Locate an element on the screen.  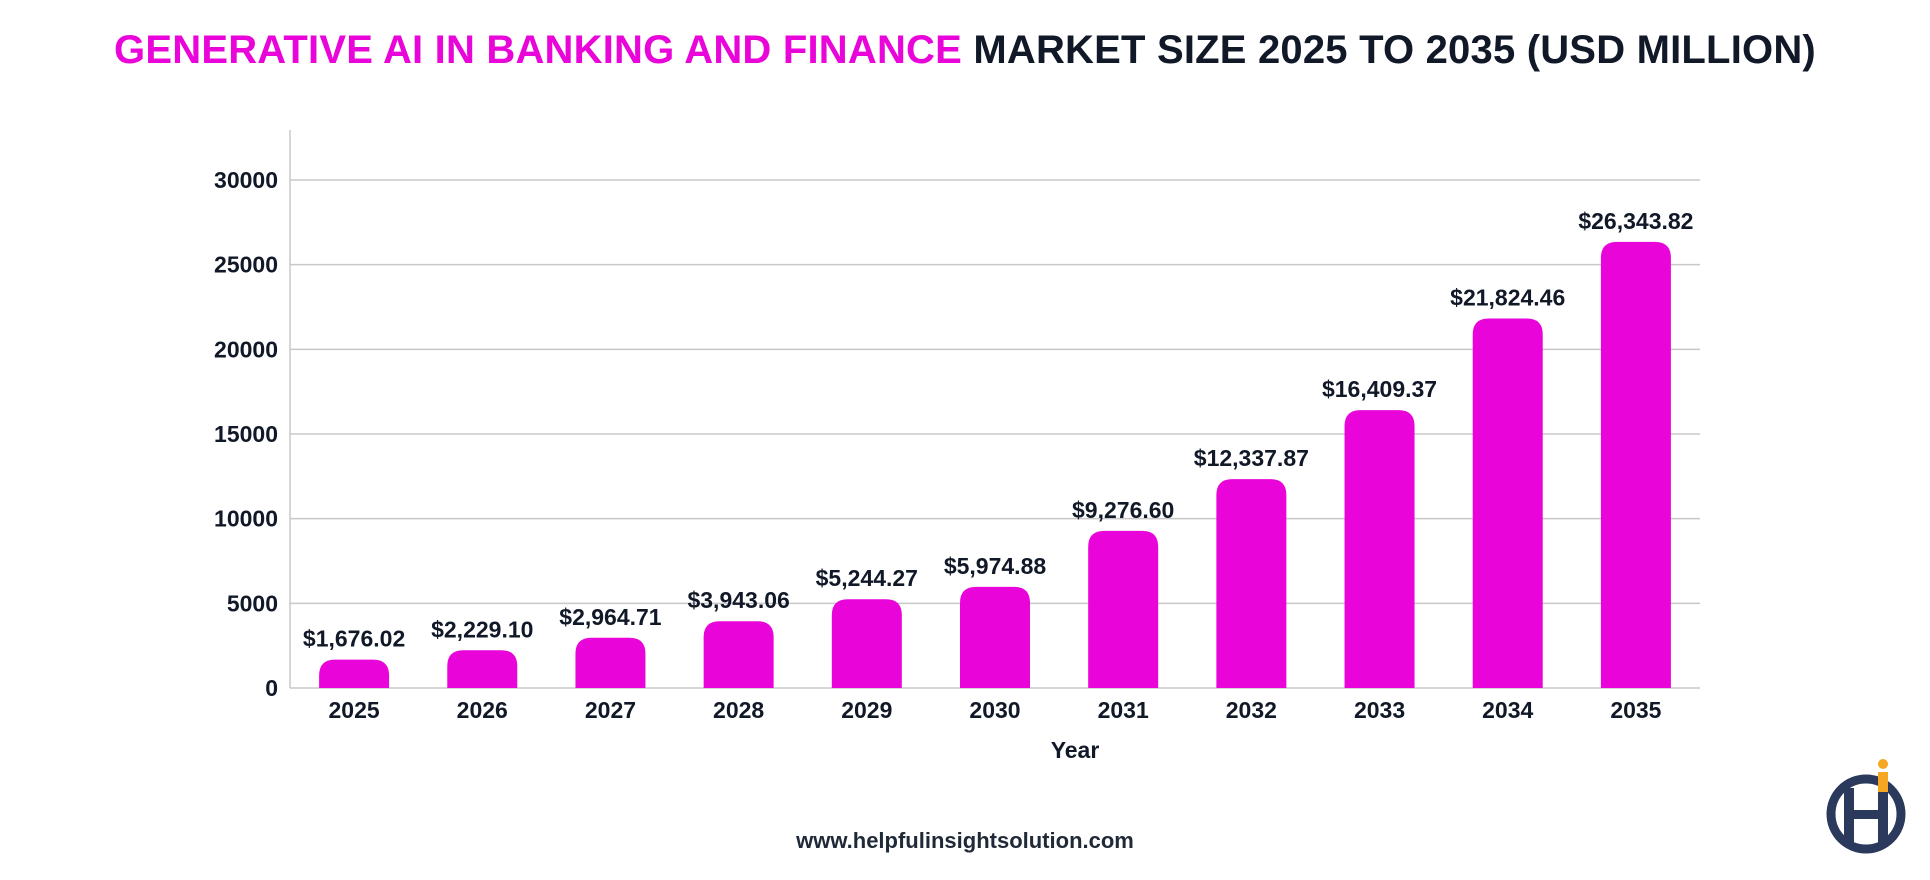
y-tick-label: 15000 is located at coordinates (246, 434).